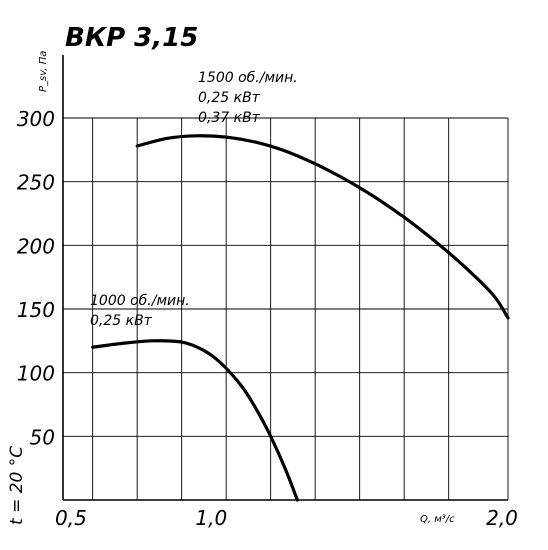 The image size is (548, 550). What do you see at coordinates (36, 374) in the screenshot?
I see `y-tick-label: 100` at bounding box center [36, 374].